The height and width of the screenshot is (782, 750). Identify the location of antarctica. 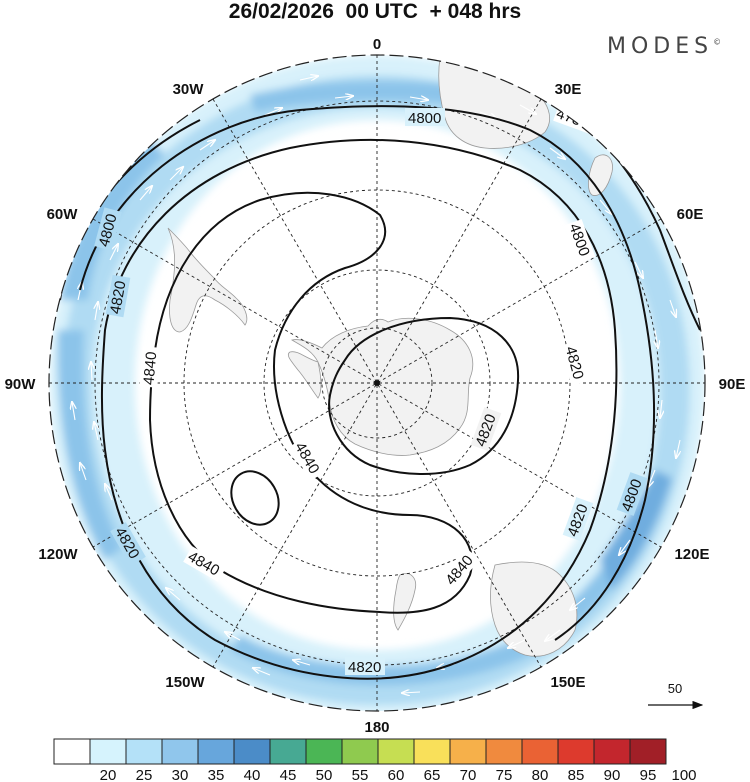
(382, 386).